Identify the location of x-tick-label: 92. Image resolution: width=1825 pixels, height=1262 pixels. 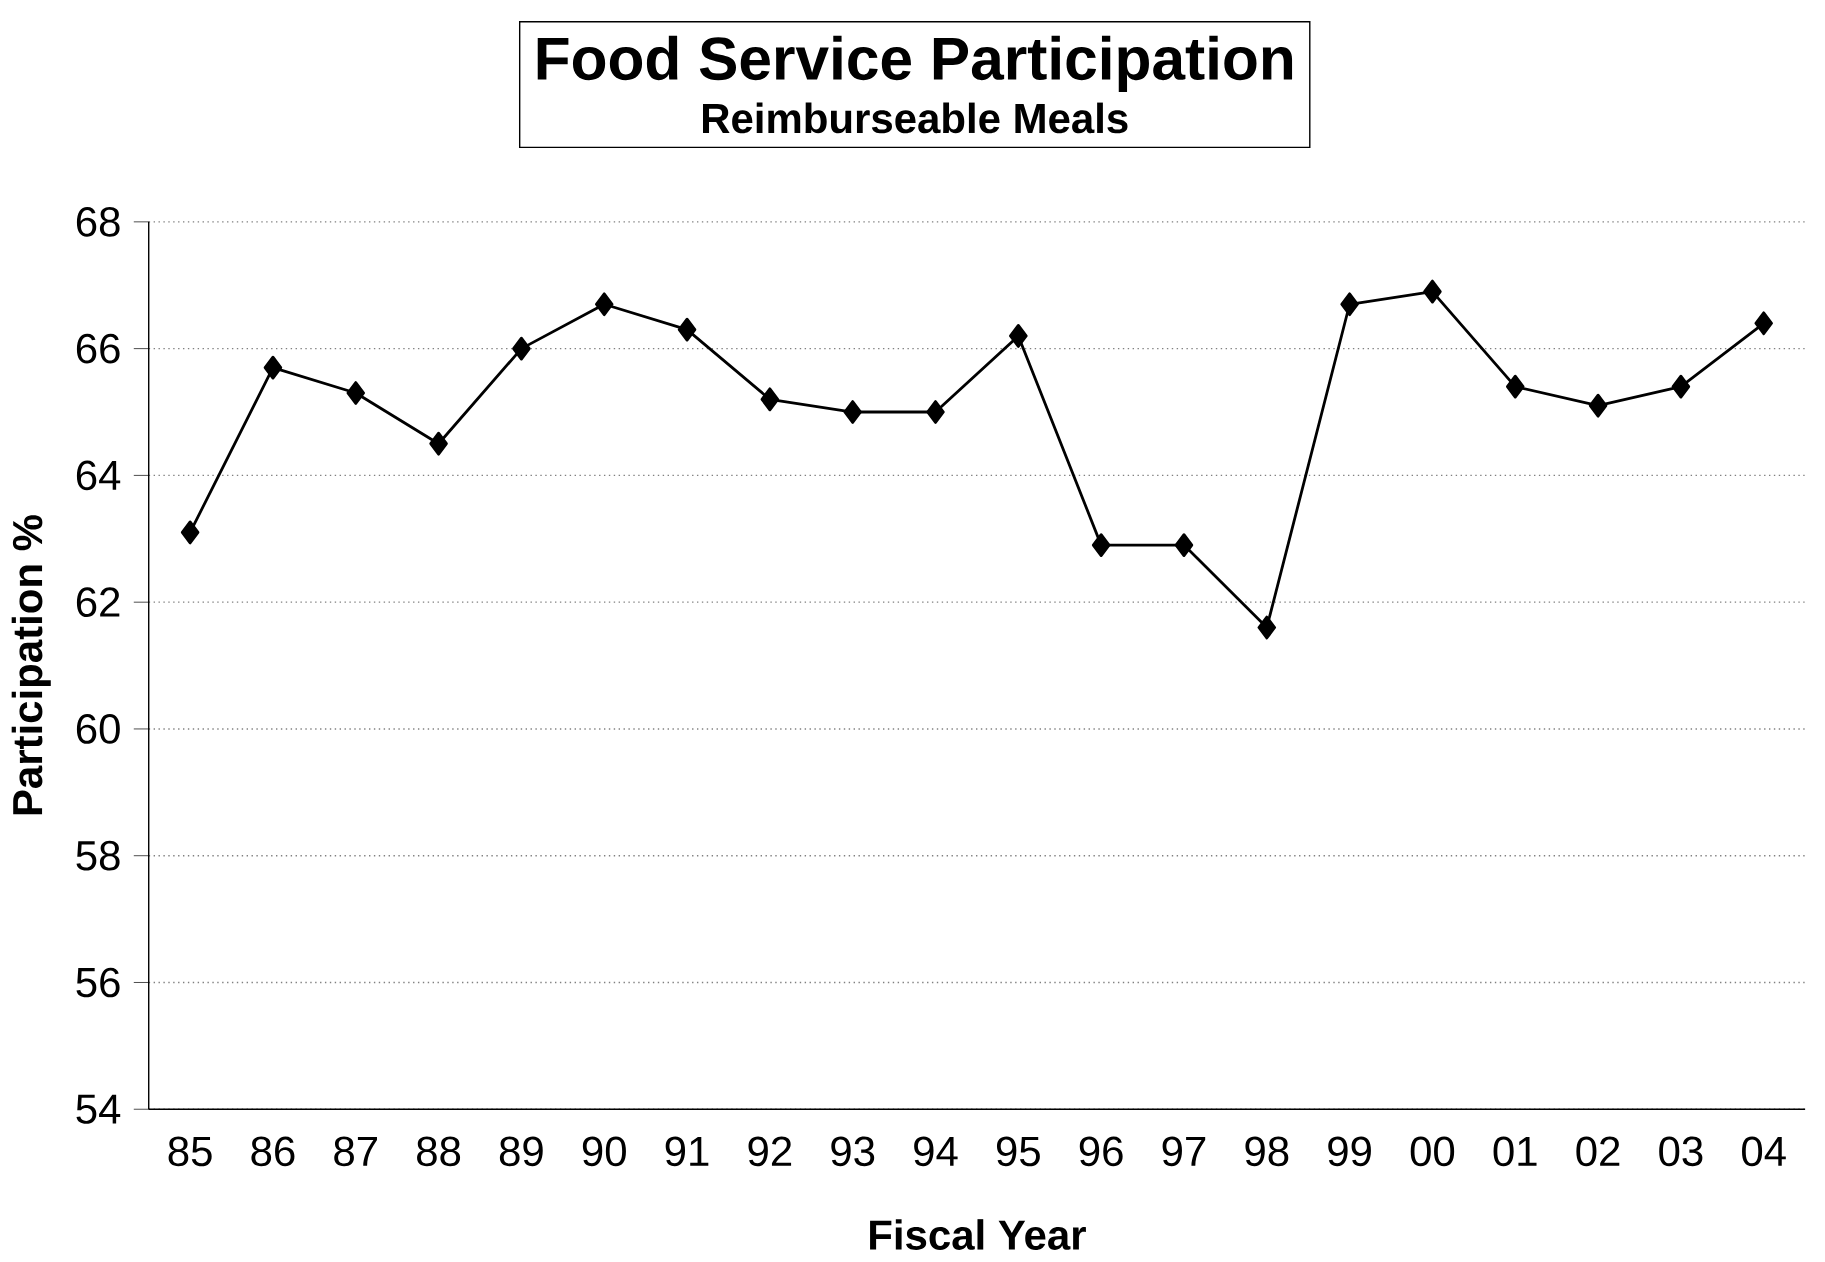
(770, 1151).